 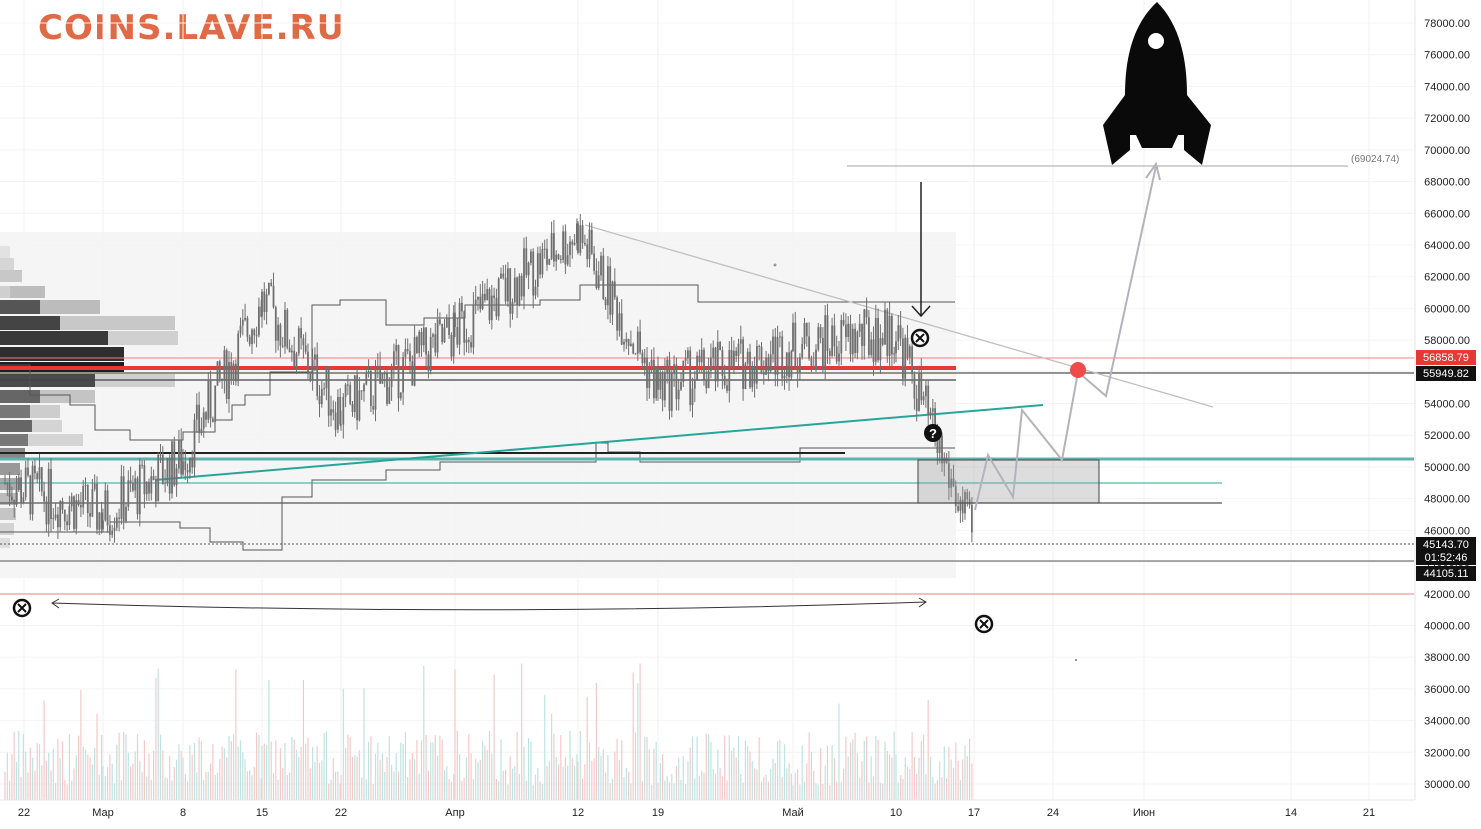 What do you see at coordinates (984, 624) in the screenshot?
I see `close-marker-icon` at bounding box center [984, 624].